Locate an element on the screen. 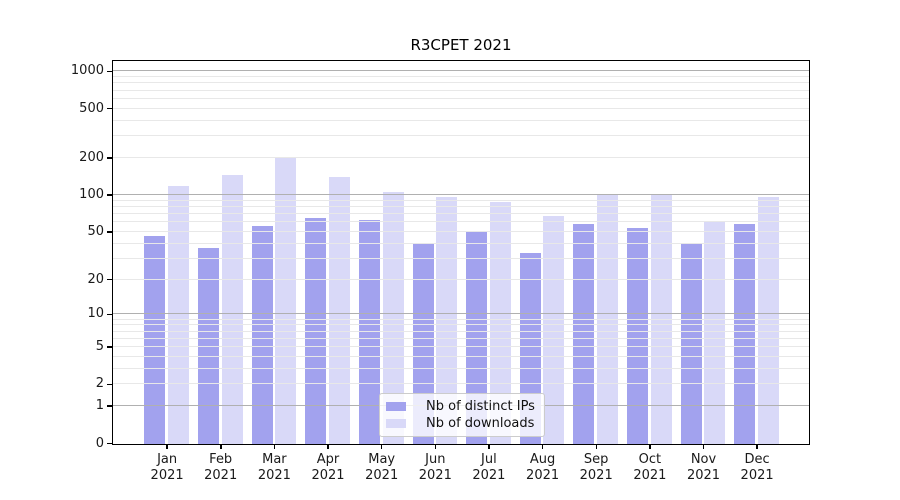  chart-title: R3CPET 2021 is located at coordinates (461, 45).